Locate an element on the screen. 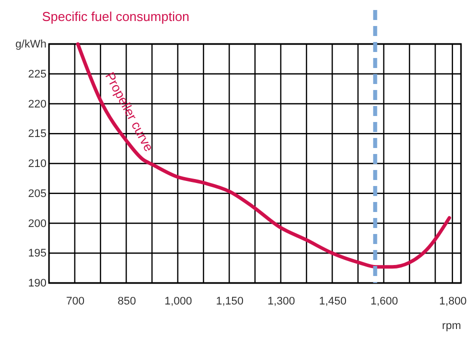 This screenshot has width=474, height=344. y-tick-label: 220 is located at coordinates (37, 104).